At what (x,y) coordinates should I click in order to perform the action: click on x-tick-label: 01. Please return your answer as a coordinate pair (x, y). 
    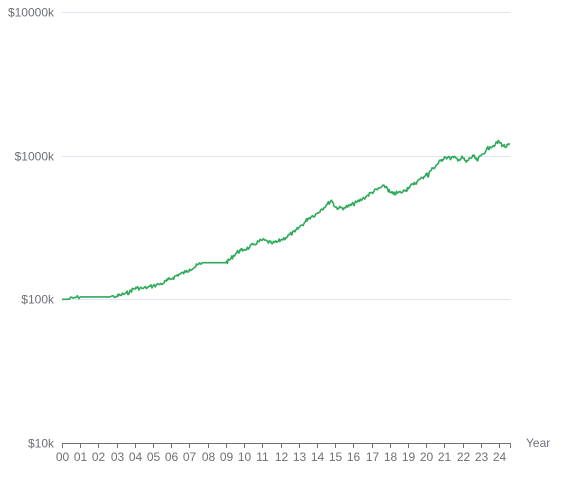
    Looking at the image, I should click on (81, 457).